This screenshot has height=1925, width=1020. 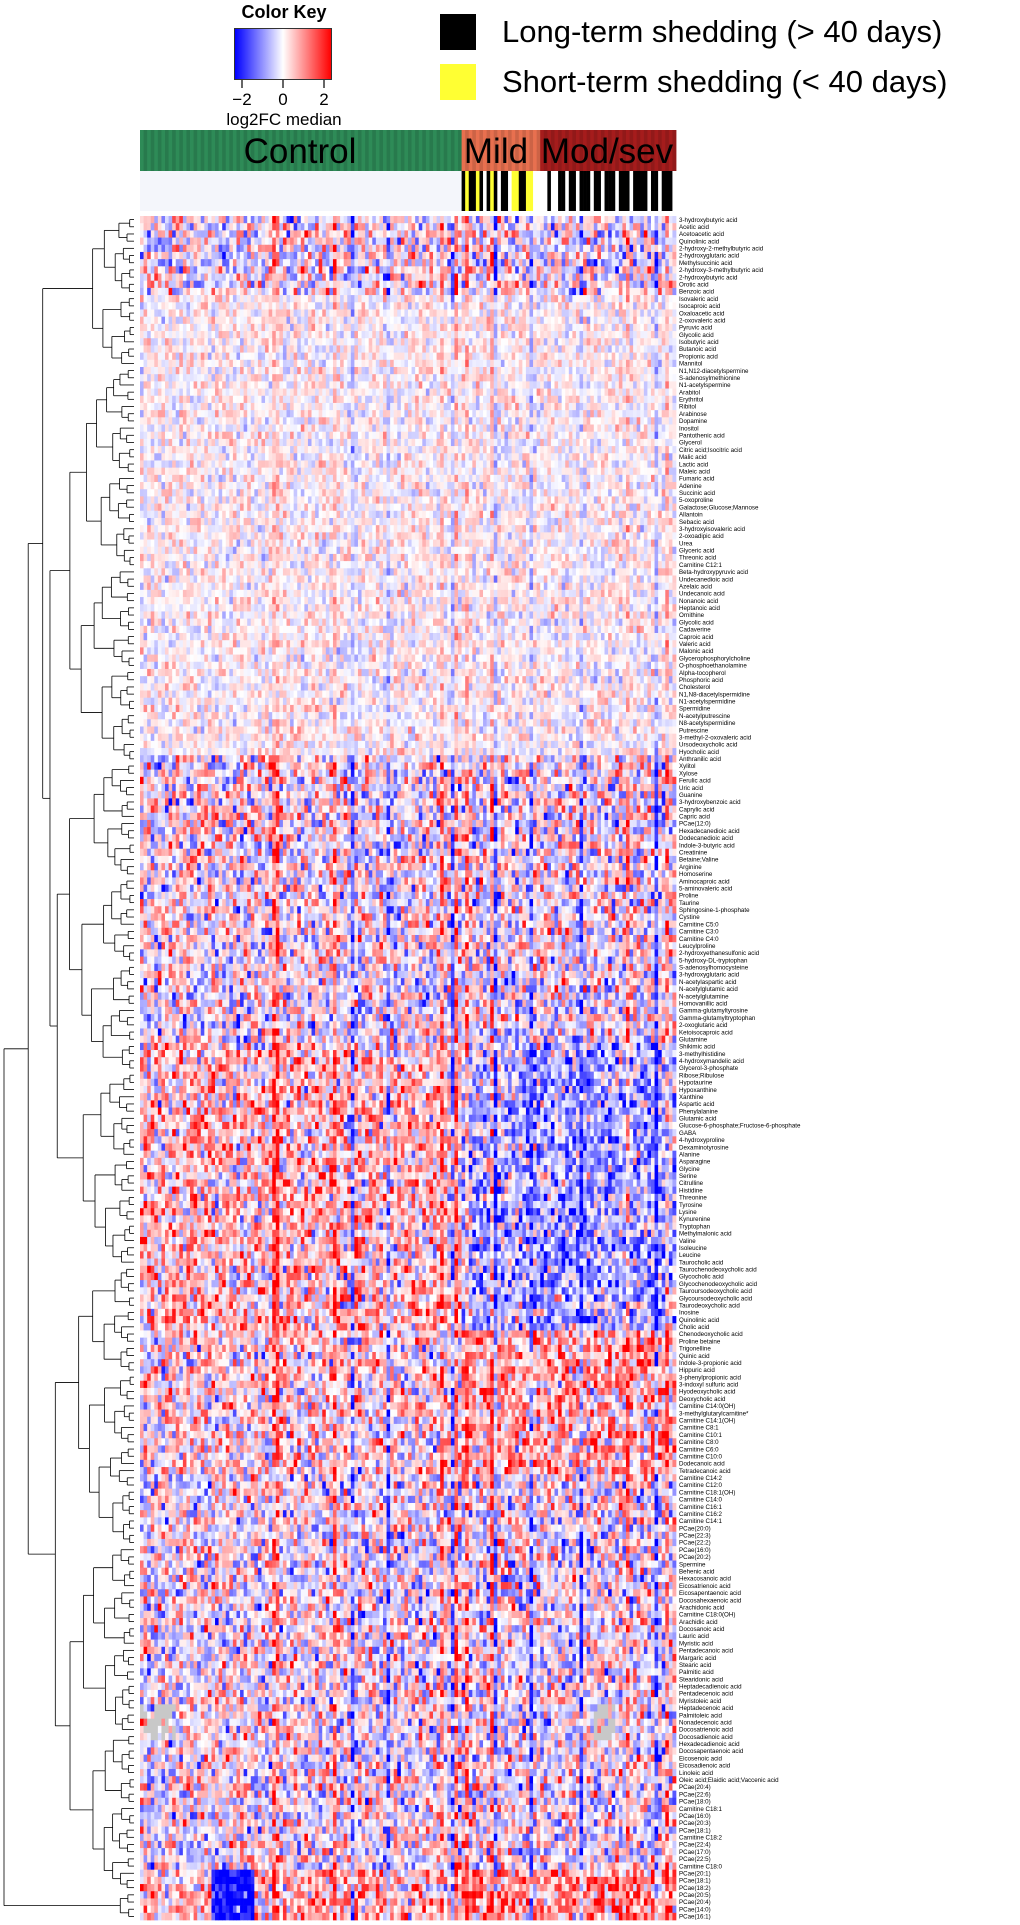 What do you see at coordinates (730, 84) in the screenshot?
I see `legend-short-term: Short-term shedding (< 40 days)` at bounding box center [730, 84].